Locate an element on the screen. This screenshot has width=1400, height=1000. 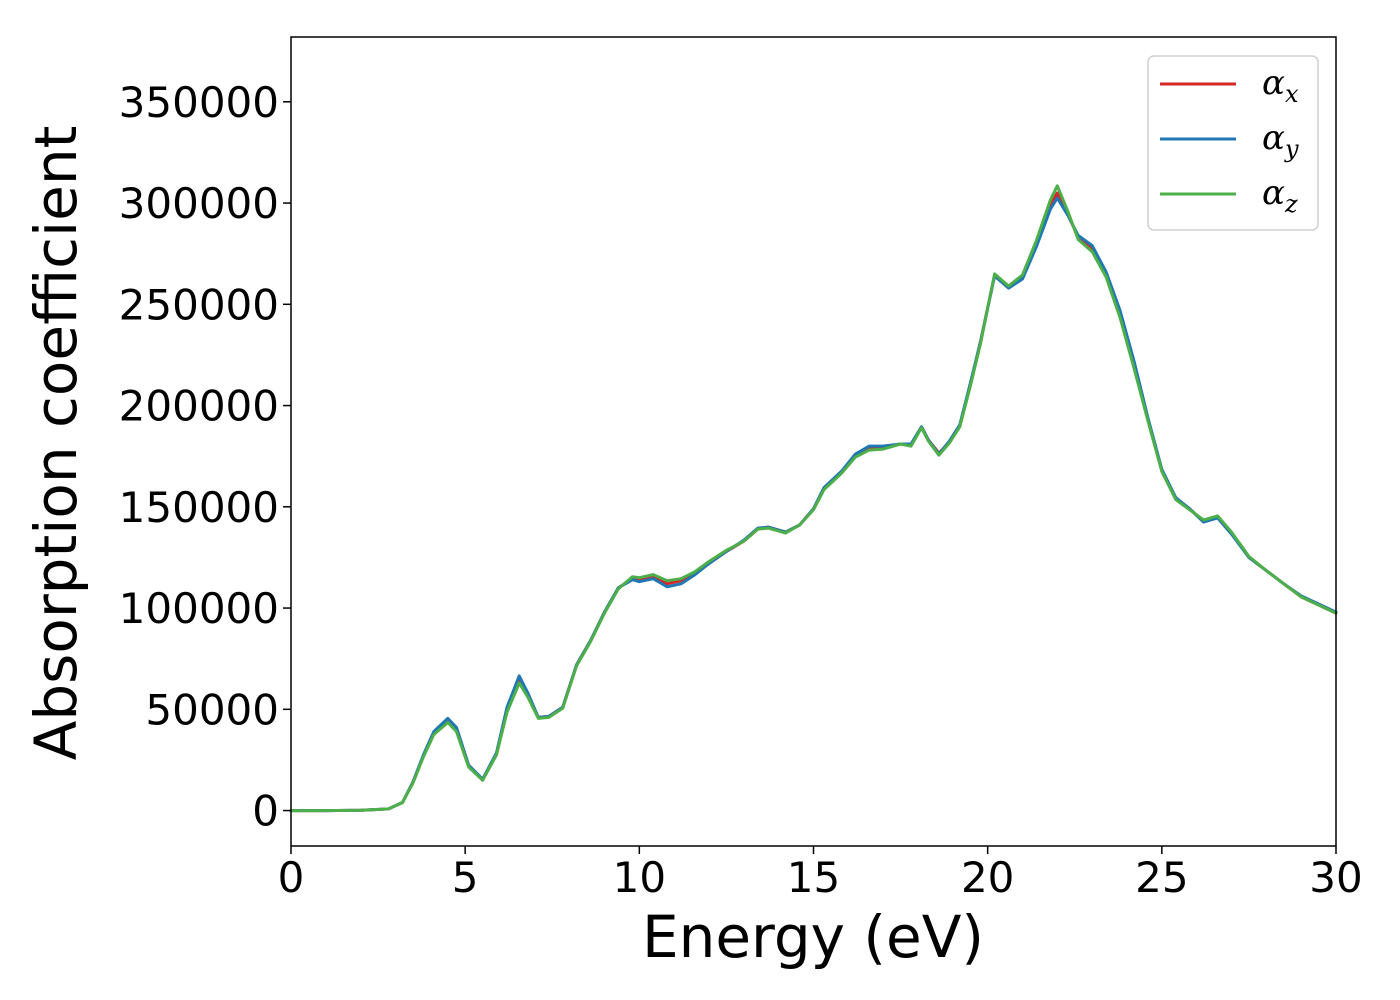
y-tick-label: 0 is located at coordinates (265, 811).